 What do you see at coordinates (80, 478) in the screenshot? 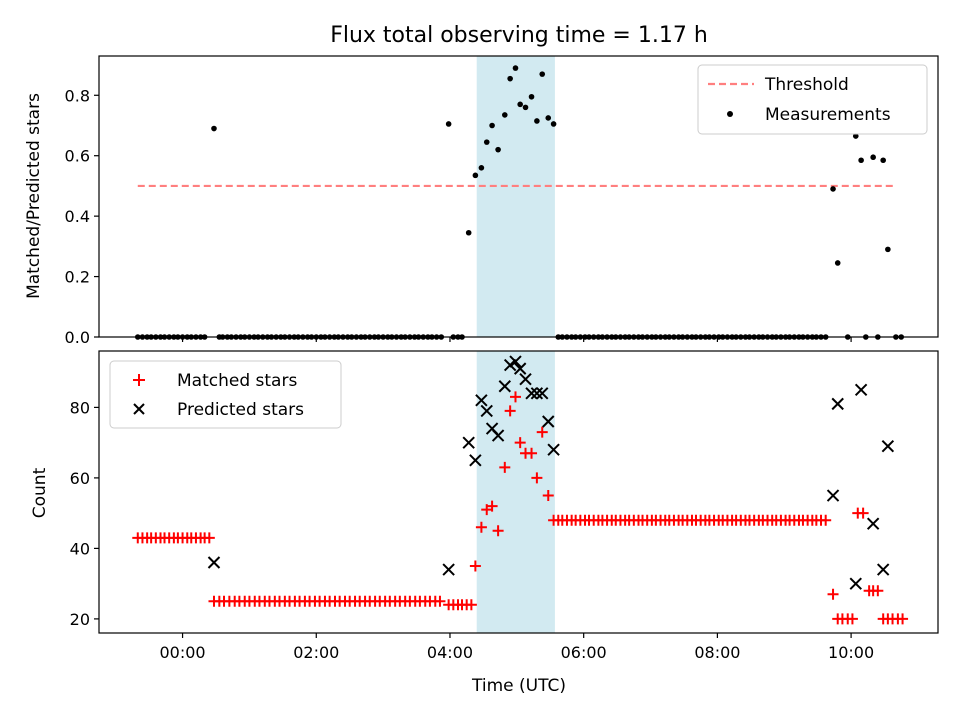
I see `y-tick-label: 60` at bounding box center [80, 478].